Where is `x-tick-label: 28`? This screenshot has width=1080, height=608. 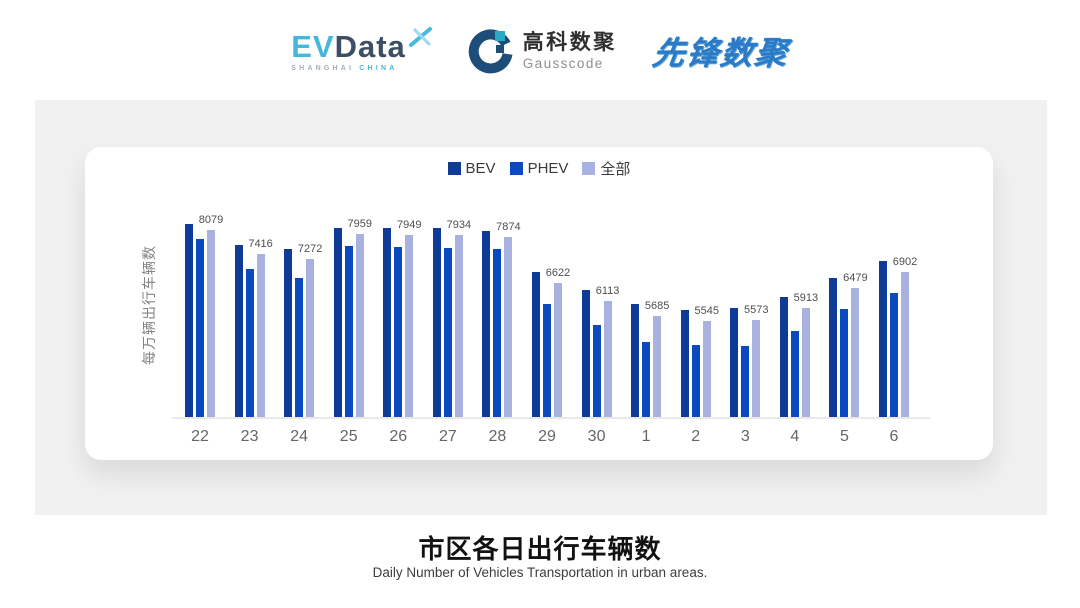 x-tick-label: 28 is located at coordinates (497, 436).